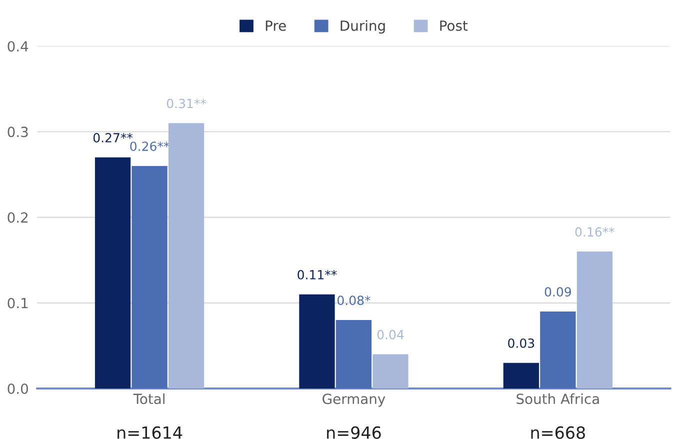 This screenshot has height=439, width=677. I want to click on text: n=668, so click(558, 432).